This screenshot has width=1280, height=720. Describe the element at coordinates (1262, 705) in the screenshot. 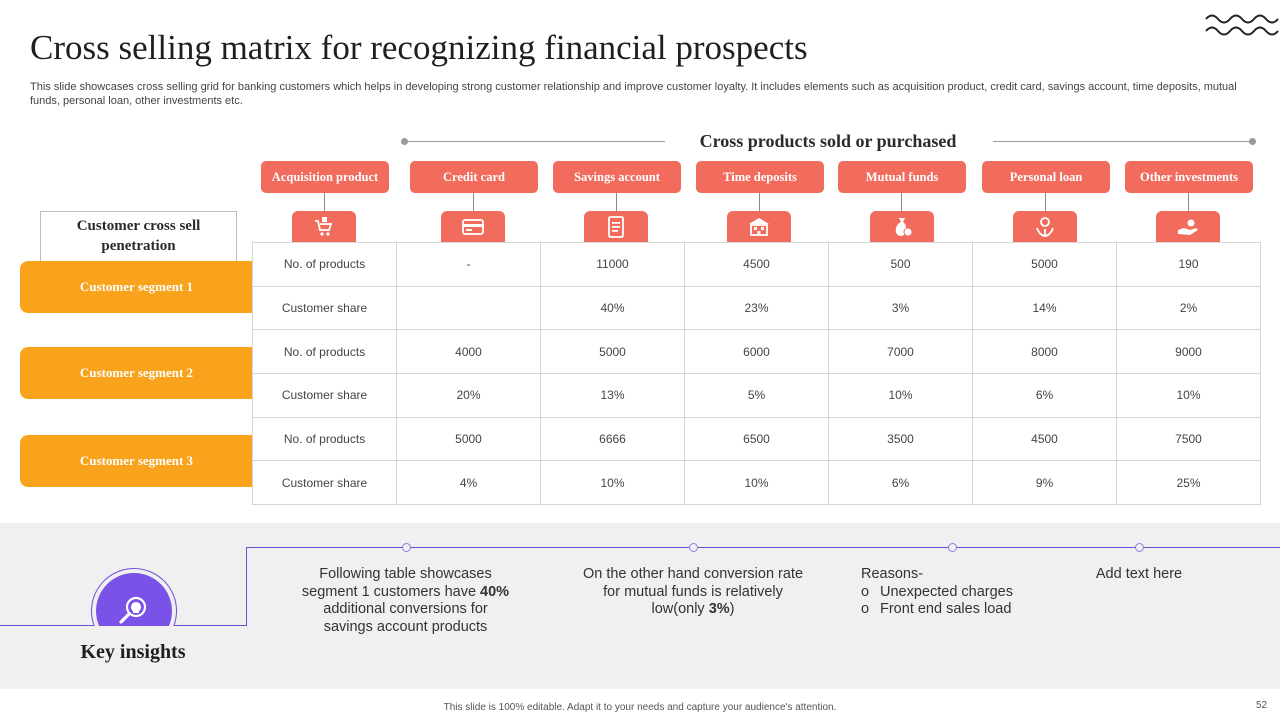

I see `page-number: 52` at that location.